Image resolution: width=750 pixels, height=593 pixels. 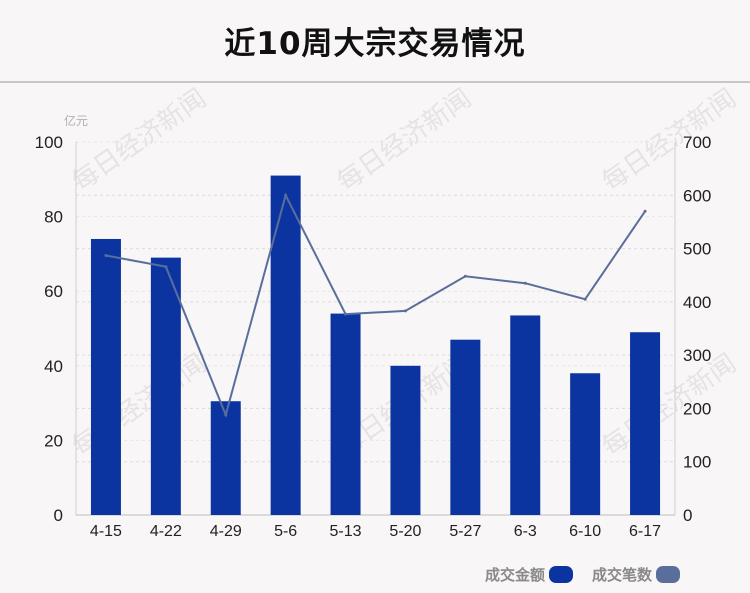 I want to click on legend-item-count: 成交笔数, so click(x=636, y=574).